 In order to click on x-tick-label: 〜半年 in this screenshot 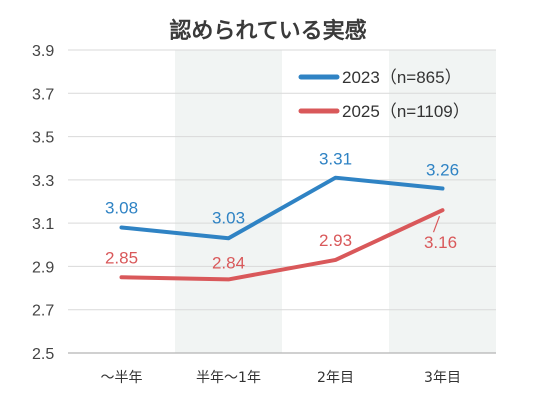, I will do `click(122, 378)`.